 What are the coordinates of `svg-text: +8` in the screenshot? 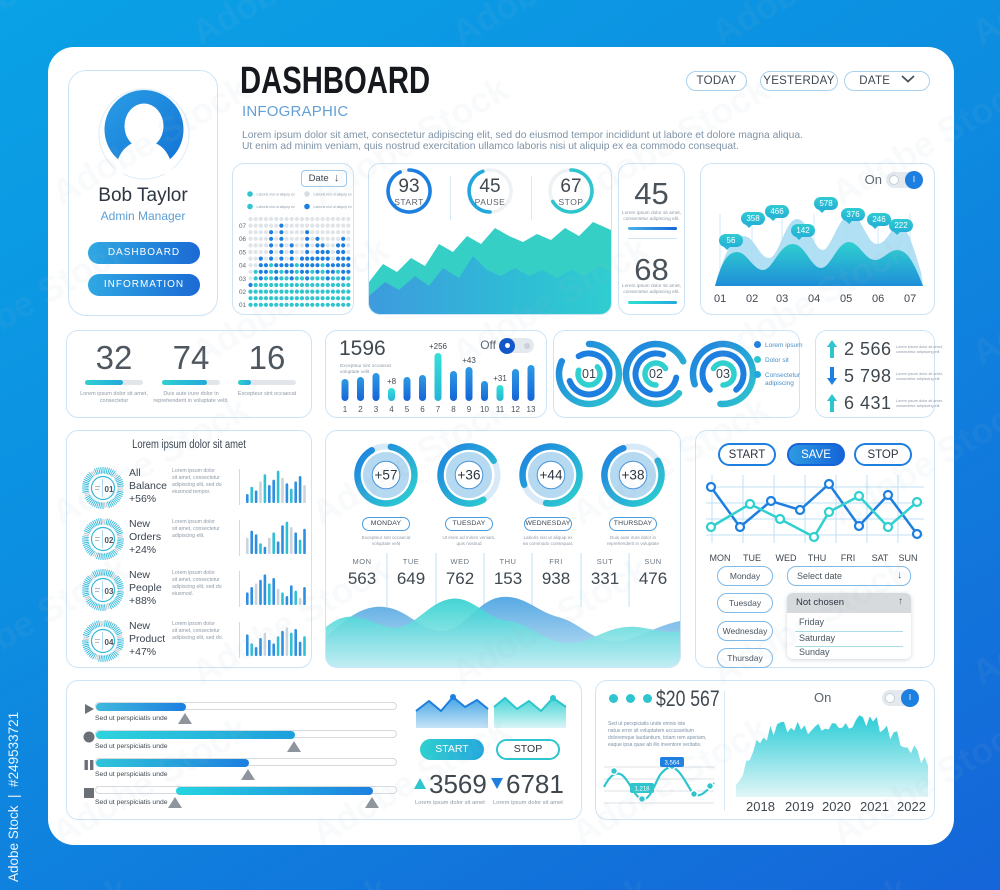 It's located at (392, 381).